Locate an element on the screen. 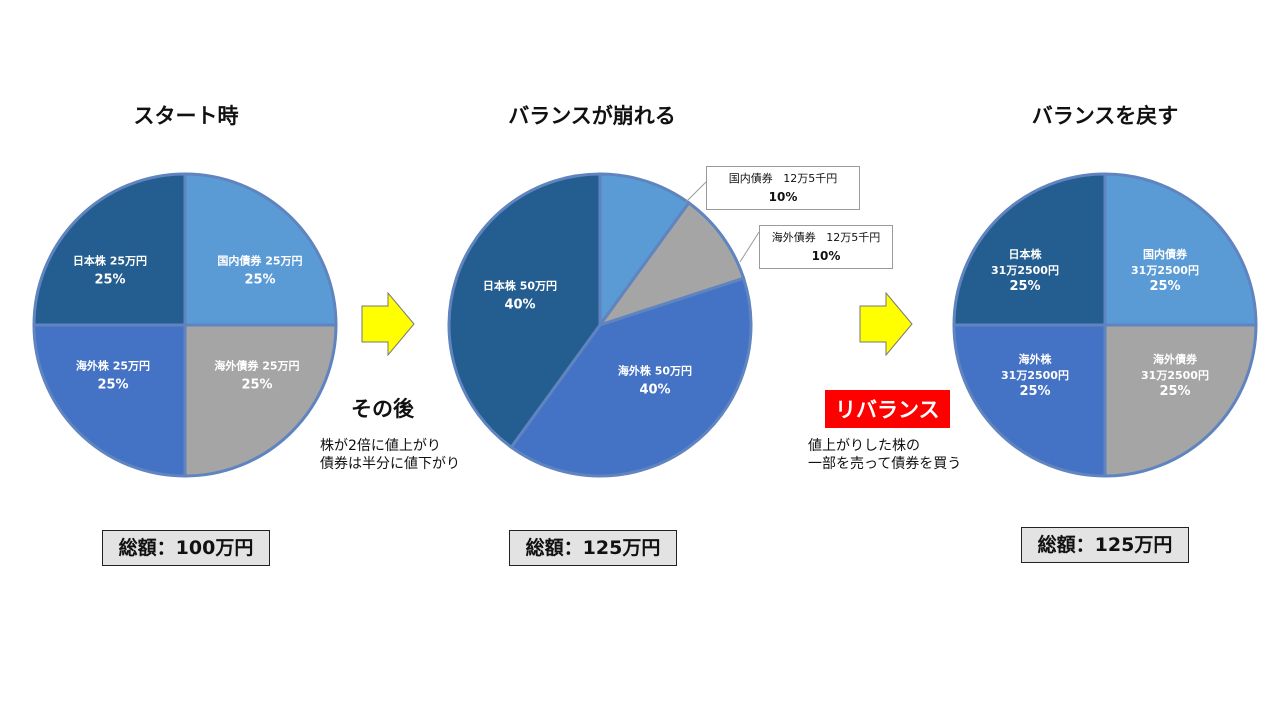  callout-domestic-bonds-pct: 10% is located at coordinates (783, 197).